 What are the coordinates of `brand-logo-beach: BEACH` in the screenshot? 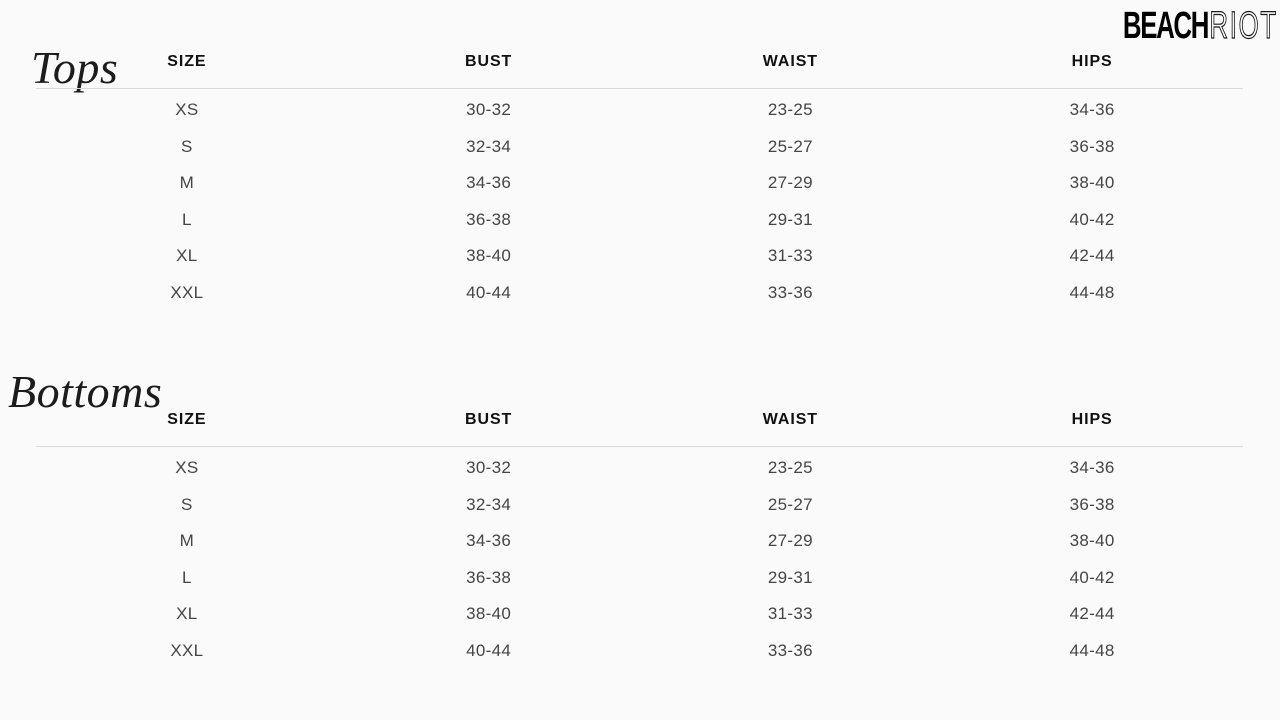 It's located at (1166, 26).